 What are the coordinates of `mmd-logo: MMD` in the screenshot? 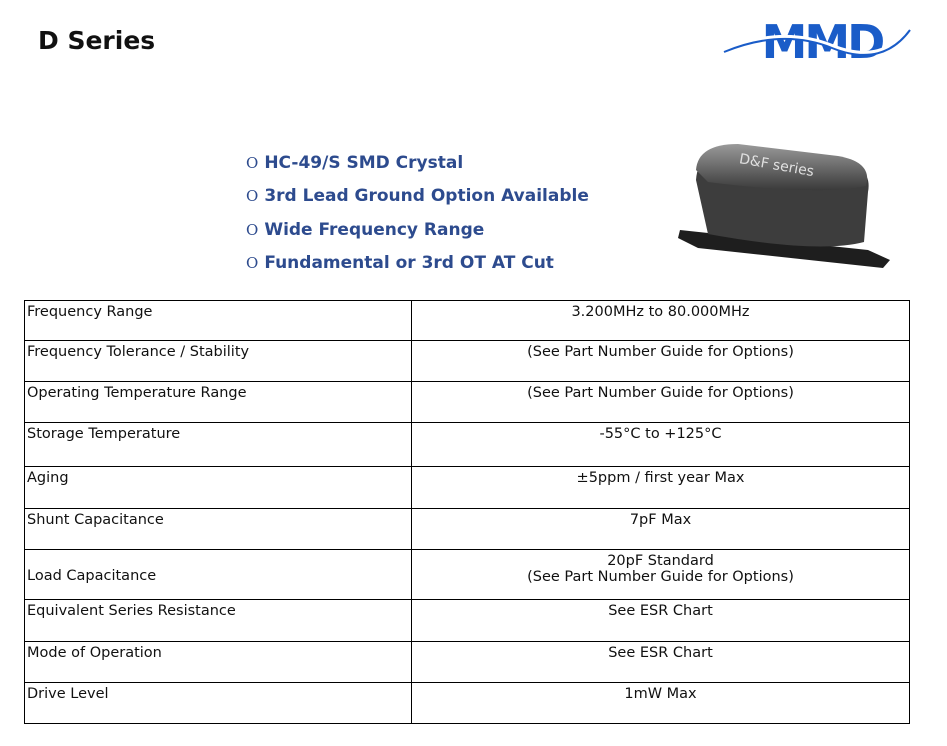 It's located at (817, 40).